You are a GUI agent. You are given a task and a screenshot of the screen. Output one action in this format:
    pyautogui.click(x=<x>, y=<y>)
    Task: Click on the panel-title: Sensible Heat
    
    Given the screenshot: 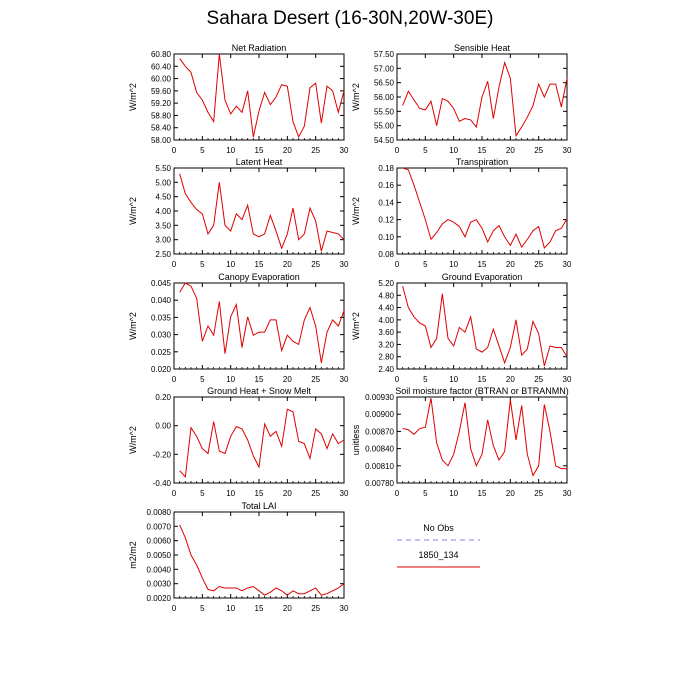 What is the action you would take?
    pyautogui.click(x=482, y=48)
    